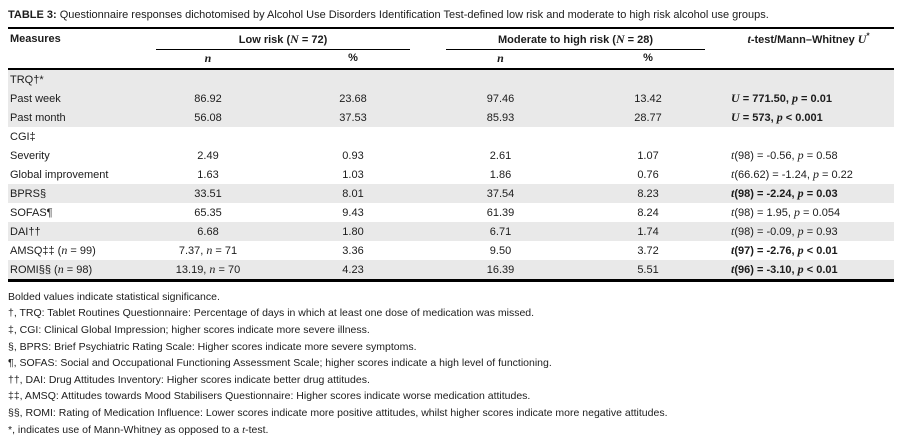  Describe the element at coordinates (208, 98) in the screenshot. I see `value-cell: 86.92` at that location.